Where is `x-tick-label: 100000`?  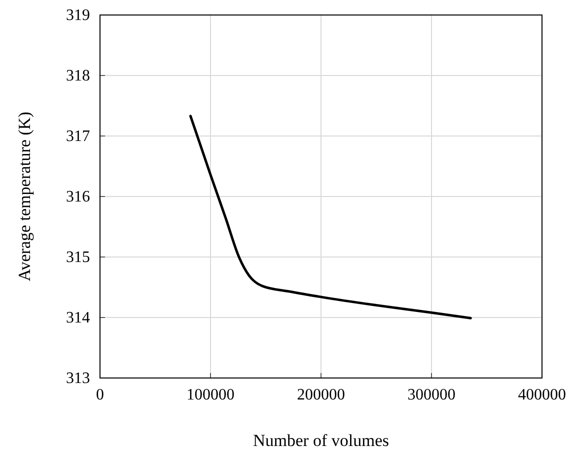 x-tick-label: 100000 is located at coordinates (210, 395).